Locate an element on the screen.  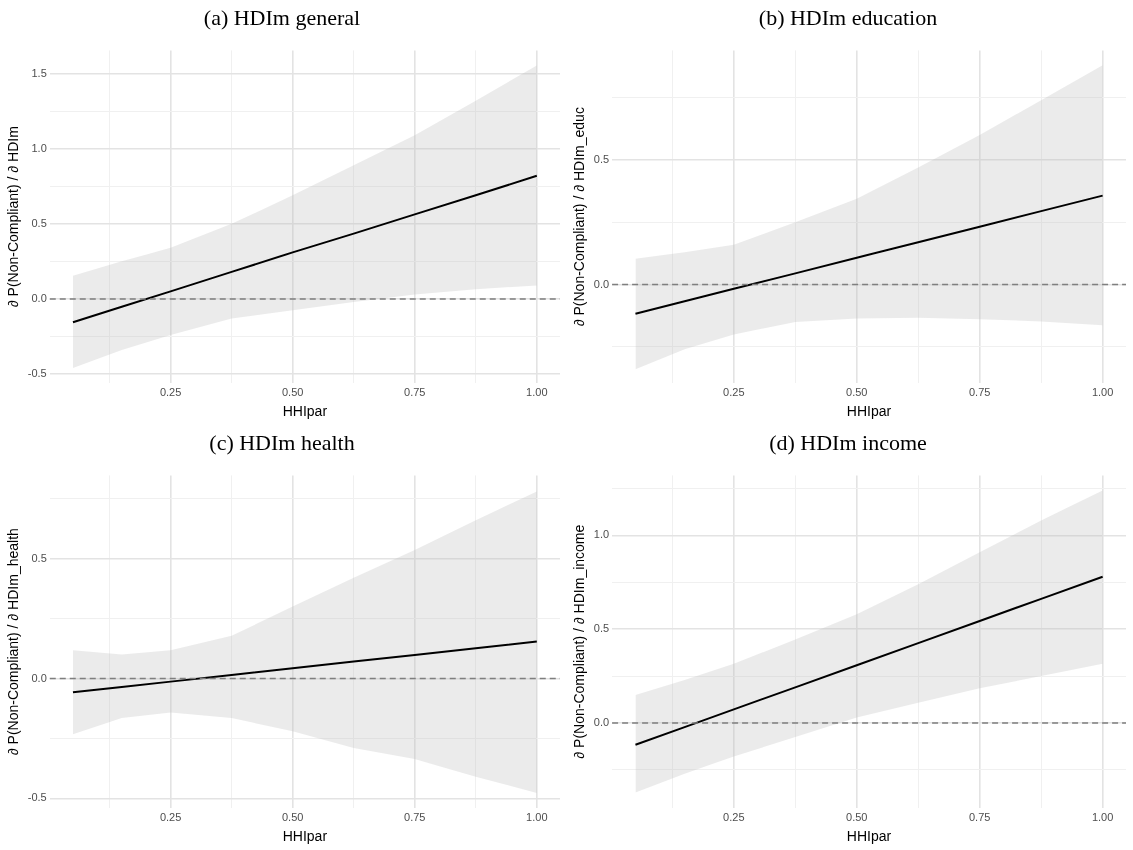
y-tick-label: 1.5 is located at coordinates (39, 72).